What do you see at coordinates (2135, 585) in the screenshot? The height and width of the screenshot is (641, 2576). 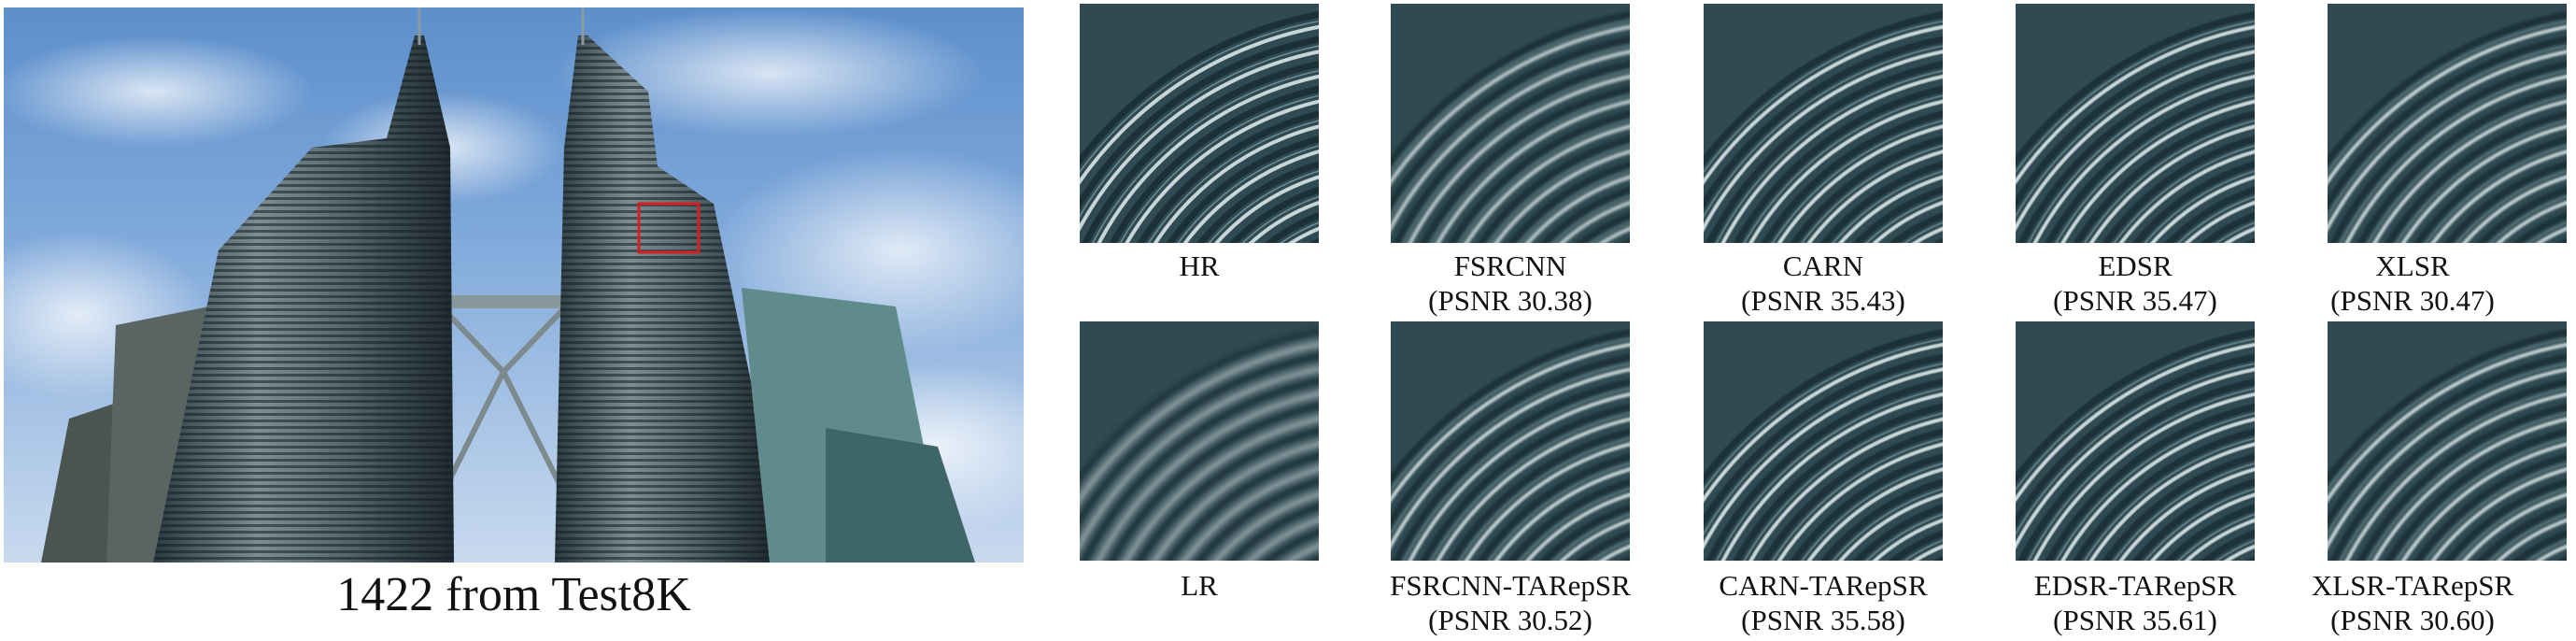 I see `label-edsr-tarepsr-name: EDSR-TARepSR` at bounding box center [2135, 585].